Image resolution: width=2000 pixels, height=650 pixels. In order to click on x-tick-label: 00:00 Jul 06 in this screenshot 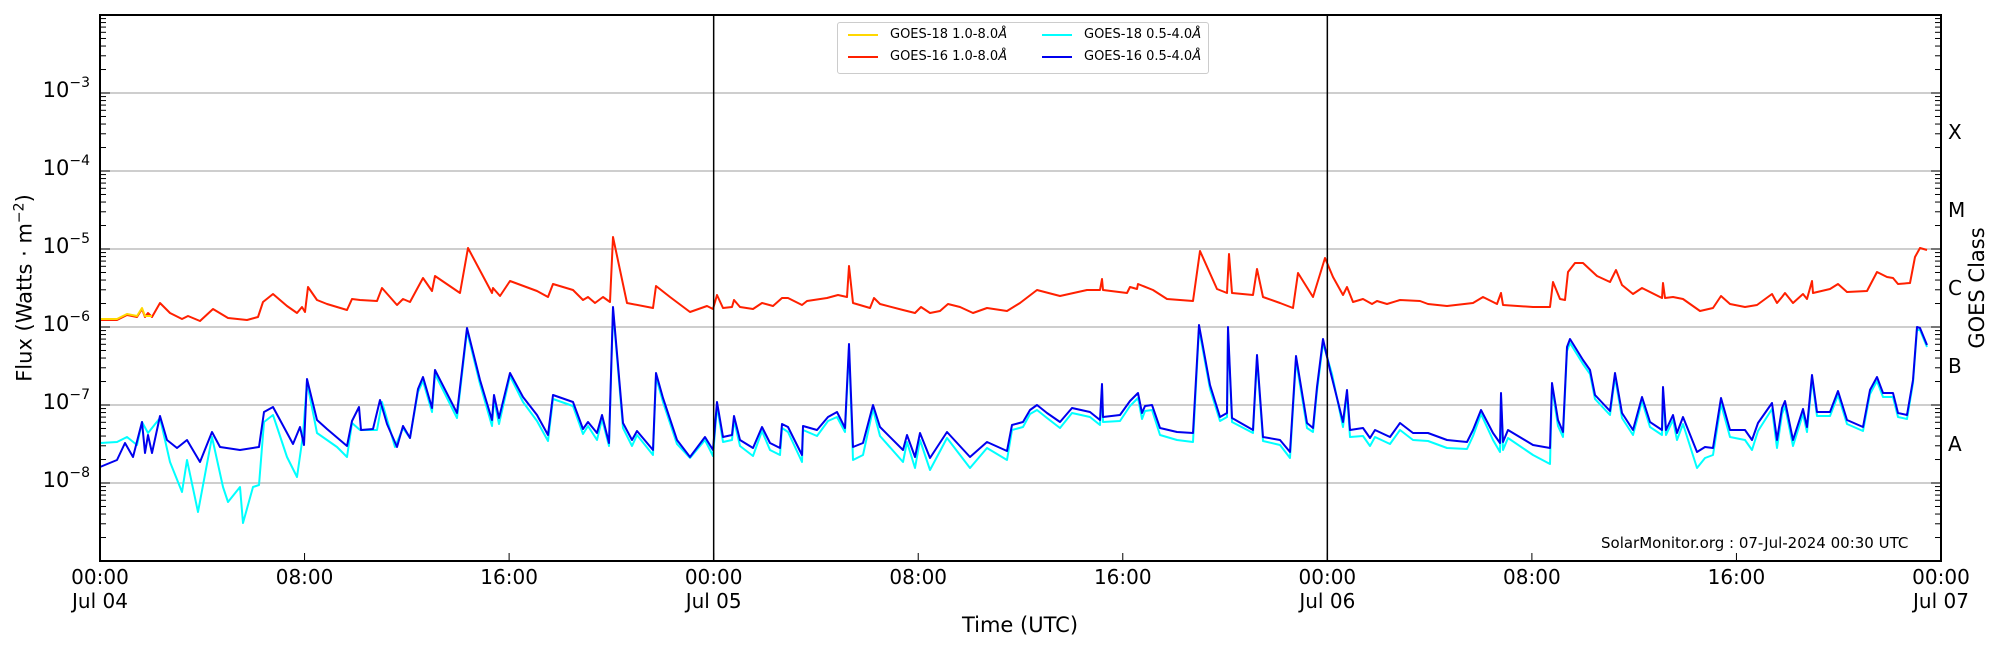, I will do `click(1327, 589)`.